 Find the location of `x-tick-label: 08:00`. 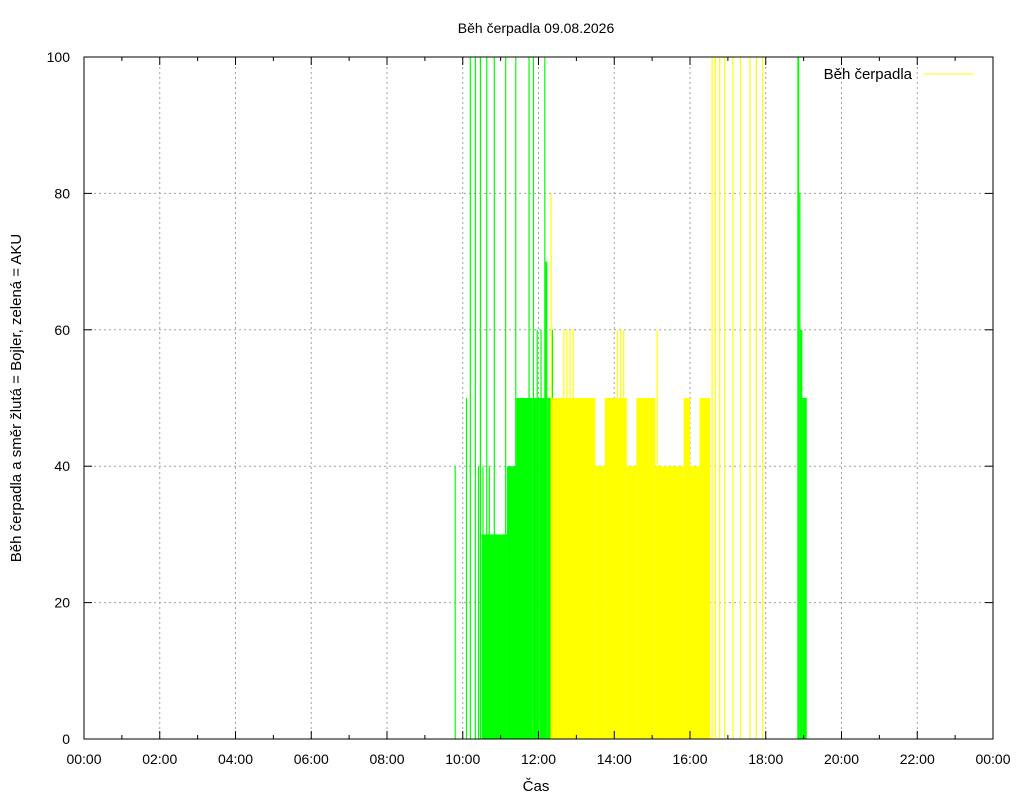

x-tick-label: 08:00 is located at coordinates (386, 759).